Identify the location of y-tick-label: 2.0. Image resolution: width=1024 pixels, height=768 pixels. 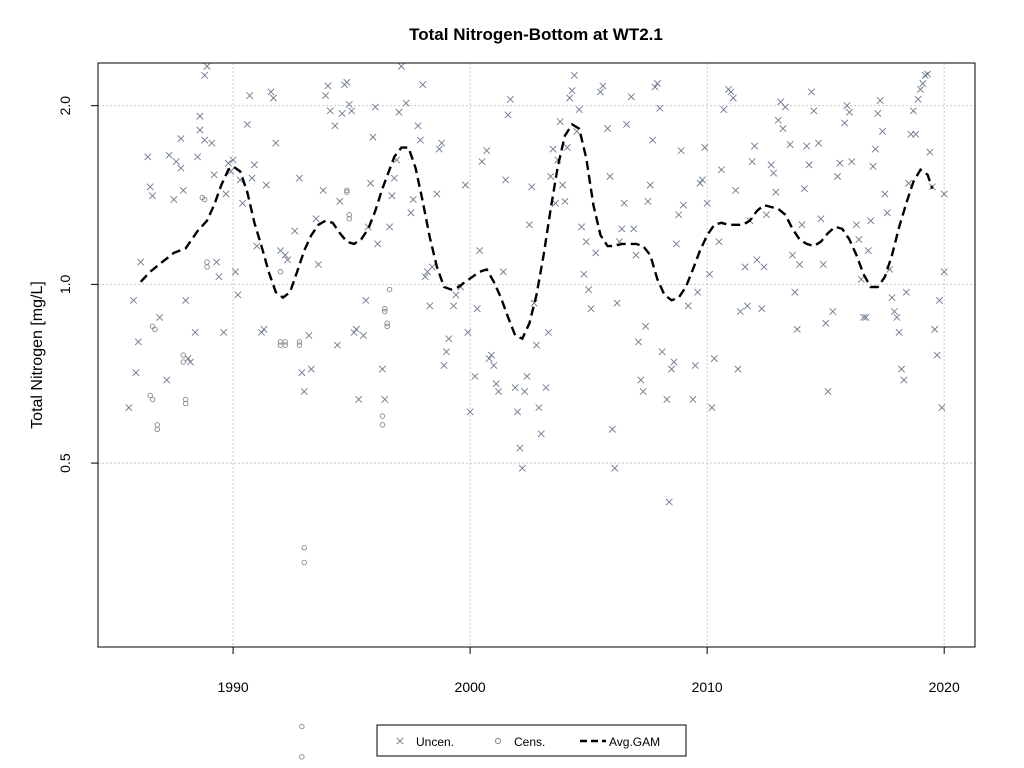
(65, 106).